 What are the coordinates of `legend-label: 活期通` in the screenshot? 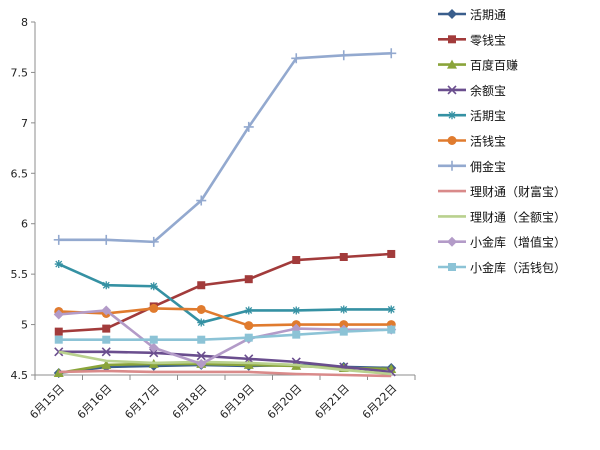 It's located at (488, 15).